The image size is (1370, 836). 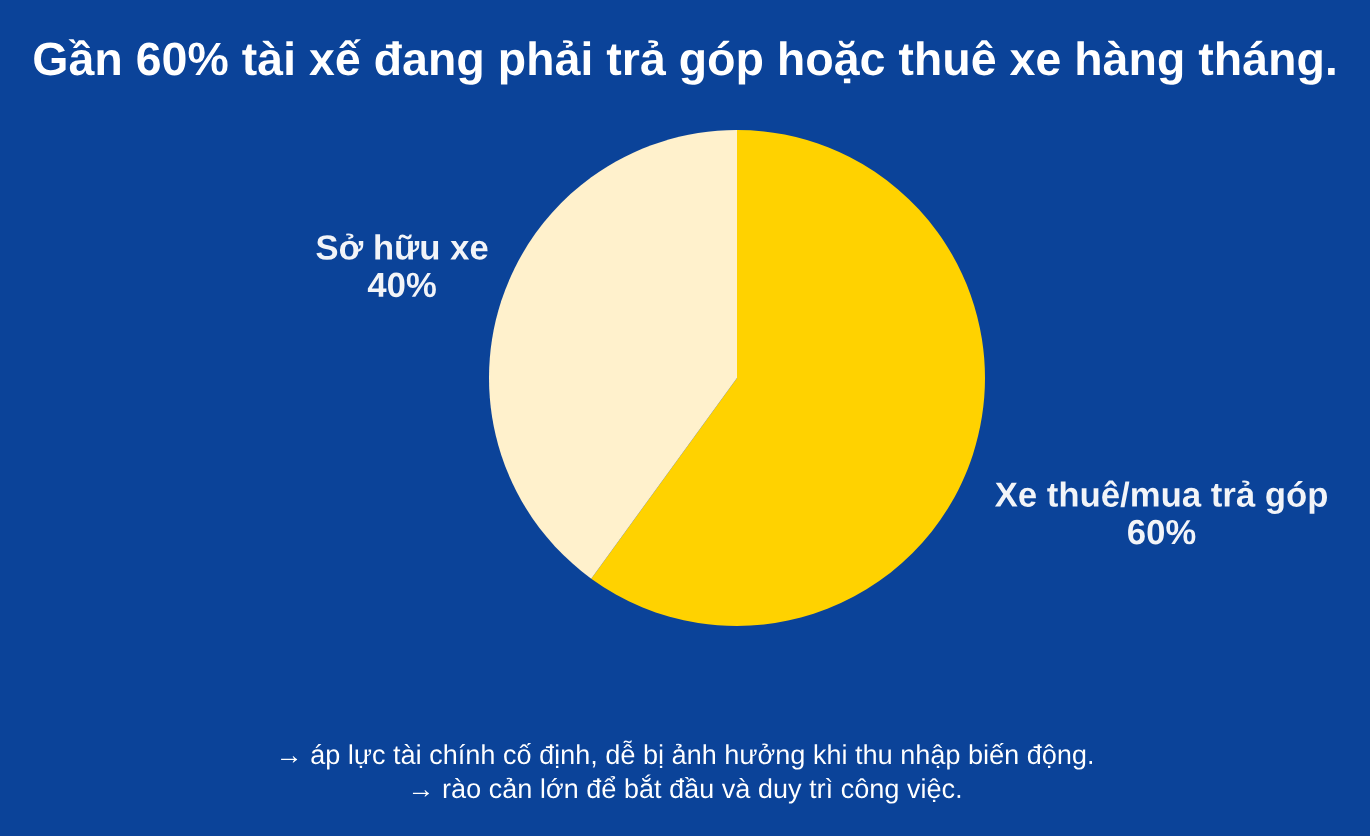 What do you see at coordinates (1161, 497) in the screenshot?
I see `slice-label: Xe thuê/mua trả góp` at bounding box center [1161, 497].